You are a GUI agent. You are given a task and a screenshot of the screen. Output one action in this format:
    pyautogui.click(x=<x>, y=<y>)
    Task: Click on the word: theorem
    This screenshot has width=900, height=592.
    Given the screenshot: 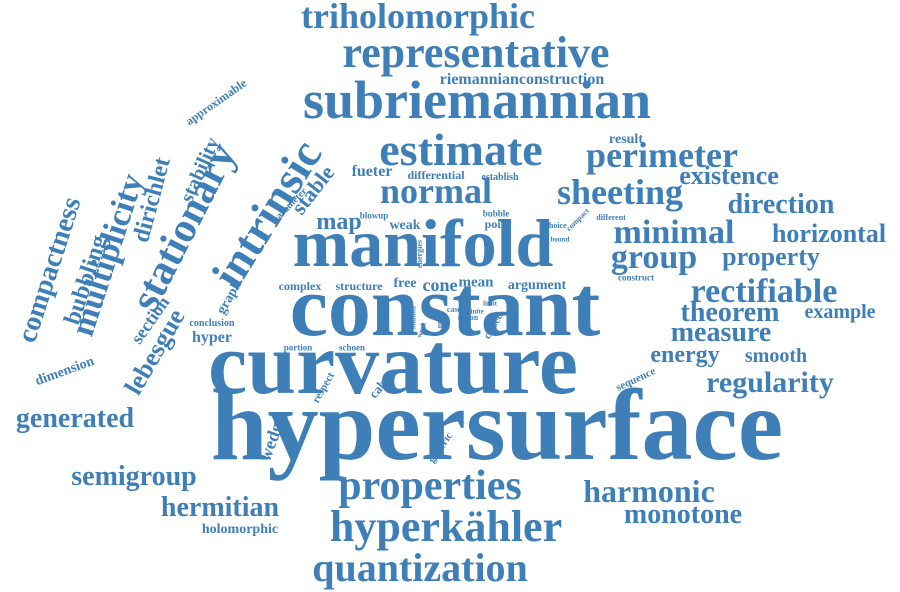 What is the action you would take?
    pyautogui.click(x=730, y=312)
    